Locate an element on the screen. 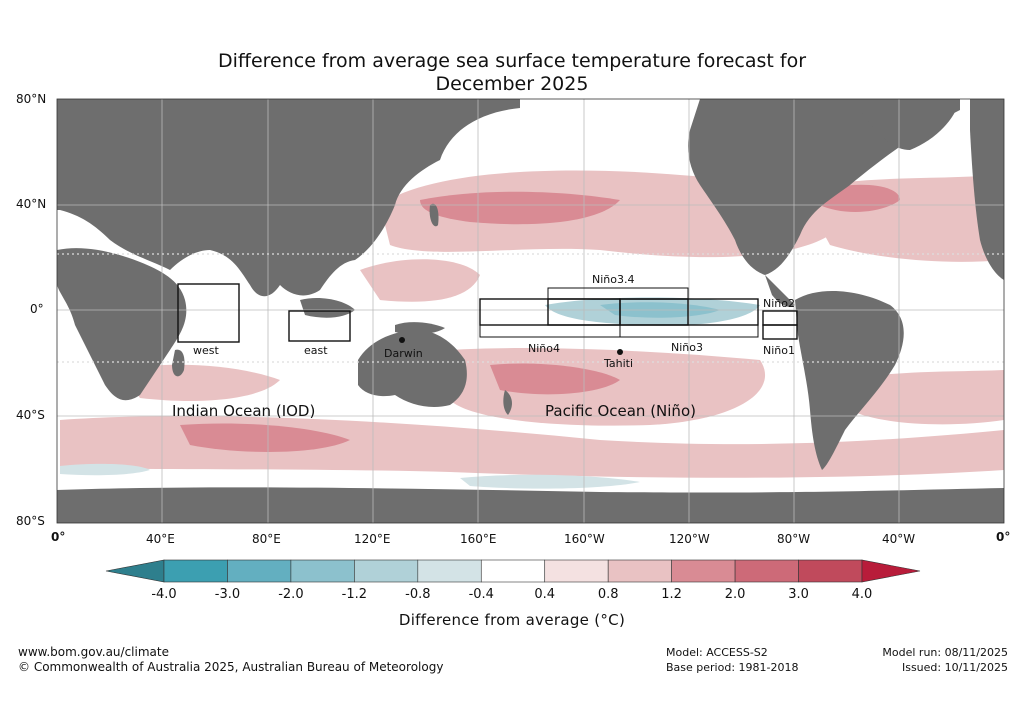  cool-patch-southern-ocean is located at coordinates (550, 481).